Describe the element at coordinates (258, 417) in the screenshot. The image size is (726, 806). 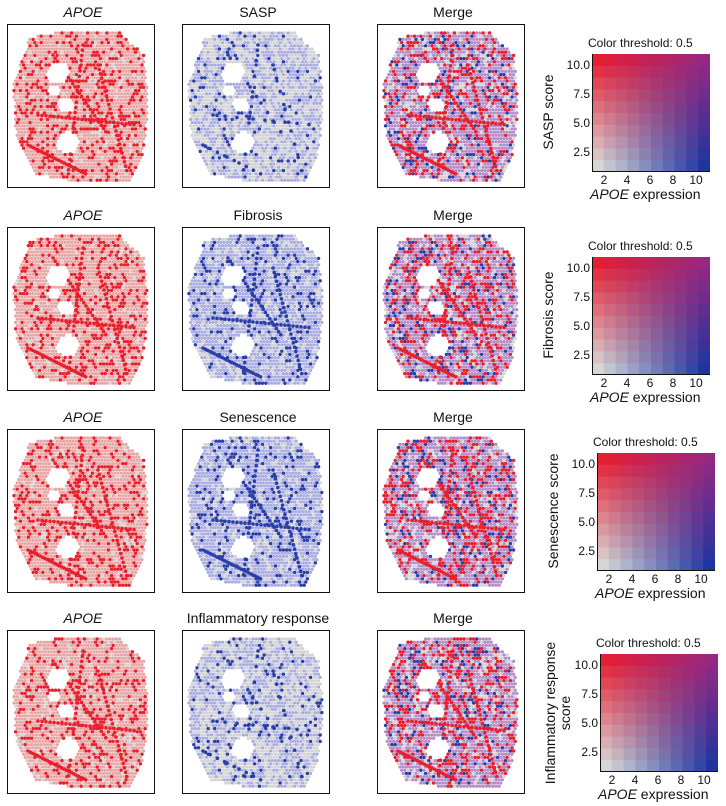
I see `title-score: Senescence` at that location.